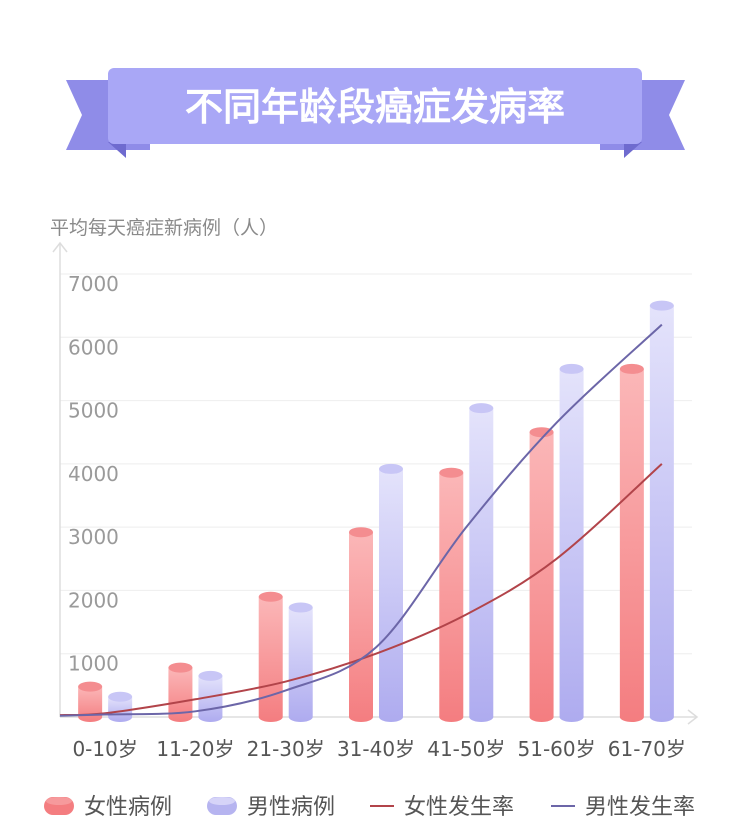  Describe the element at coordinates (128, 807) in the screenshot. I see `legend-label: 女性病例` at that location.